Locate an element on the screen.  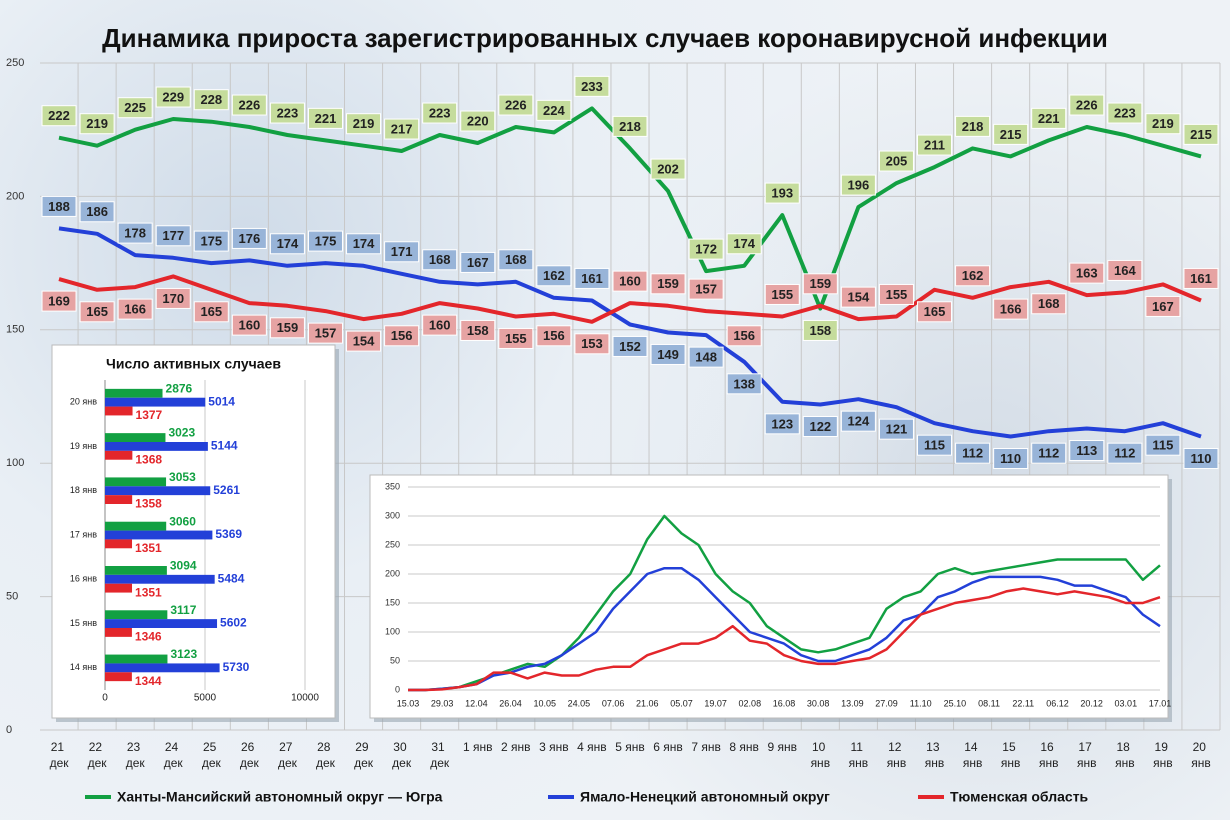
x-tick-label: 13.09 is located at coordinates (852, 703).